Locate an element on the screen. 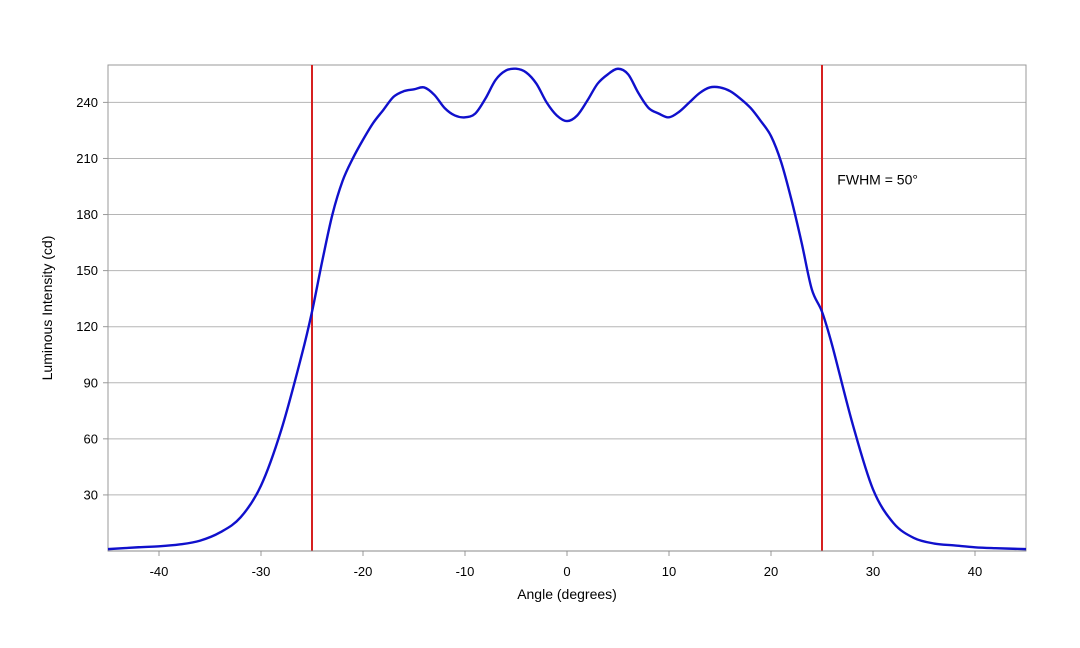 The image size is (1080, 648). x-axis-ticks: -40 -30 -20 -10 0 10 20 30 40 is located at coordinates (567, 564).